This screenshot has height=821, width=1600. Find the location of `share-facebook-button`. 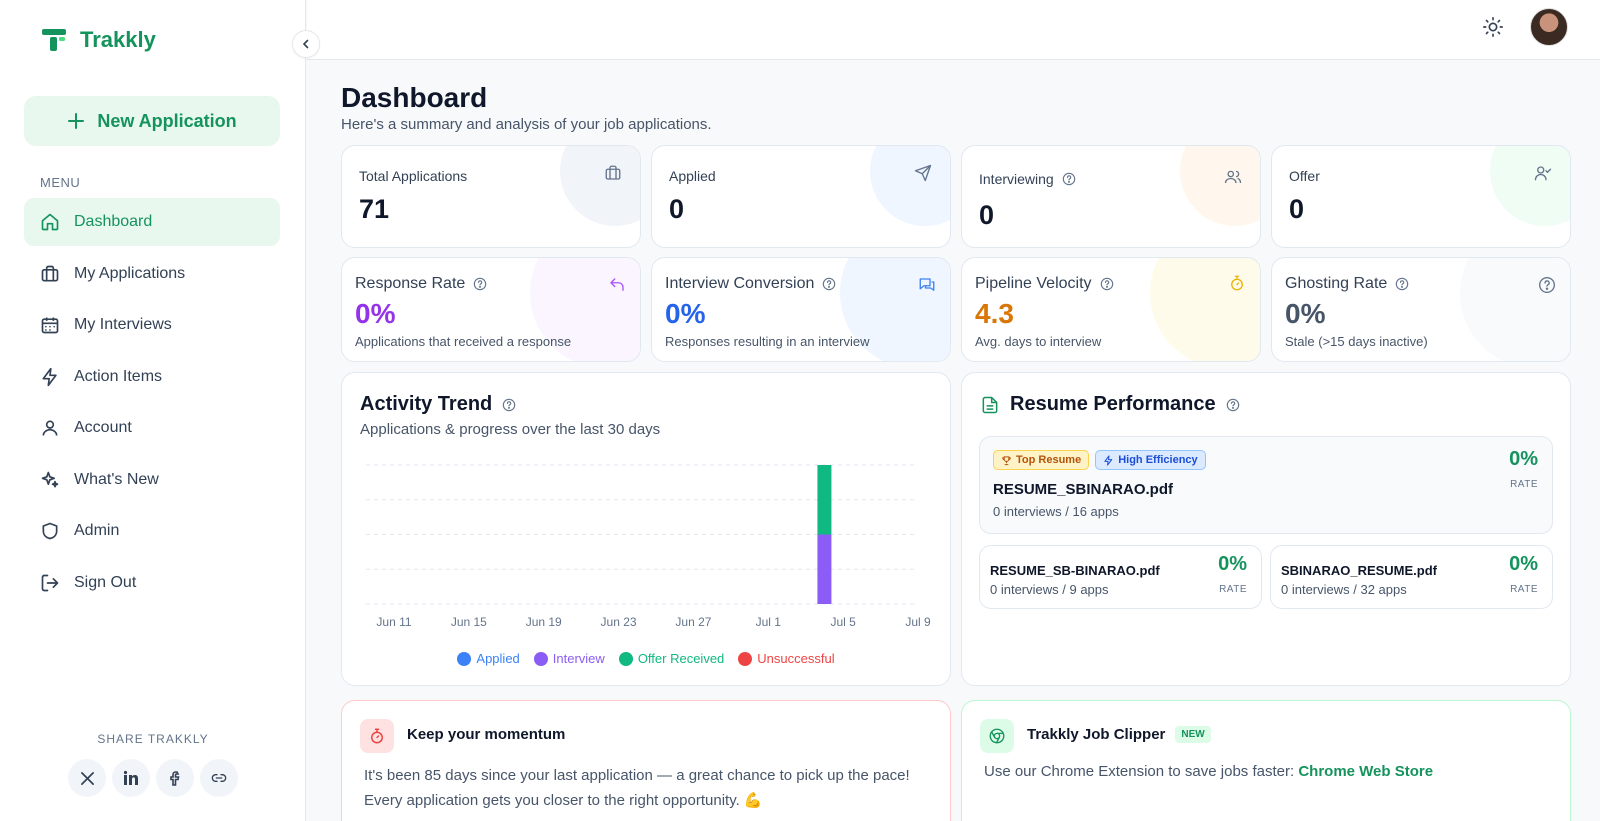

share-facebook-button is located at coordinates (175, 778).